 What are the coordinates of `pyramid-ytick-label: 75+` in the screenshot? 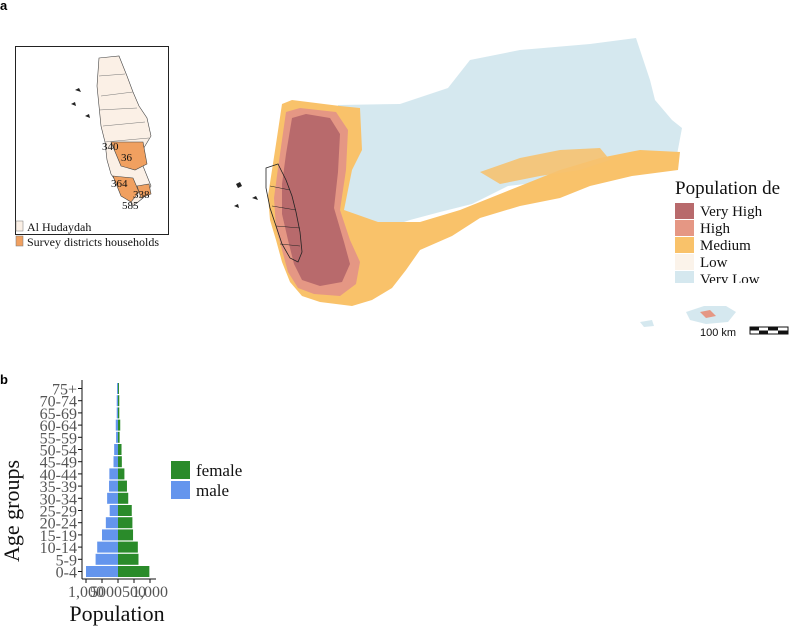 It's located at (64, 390).